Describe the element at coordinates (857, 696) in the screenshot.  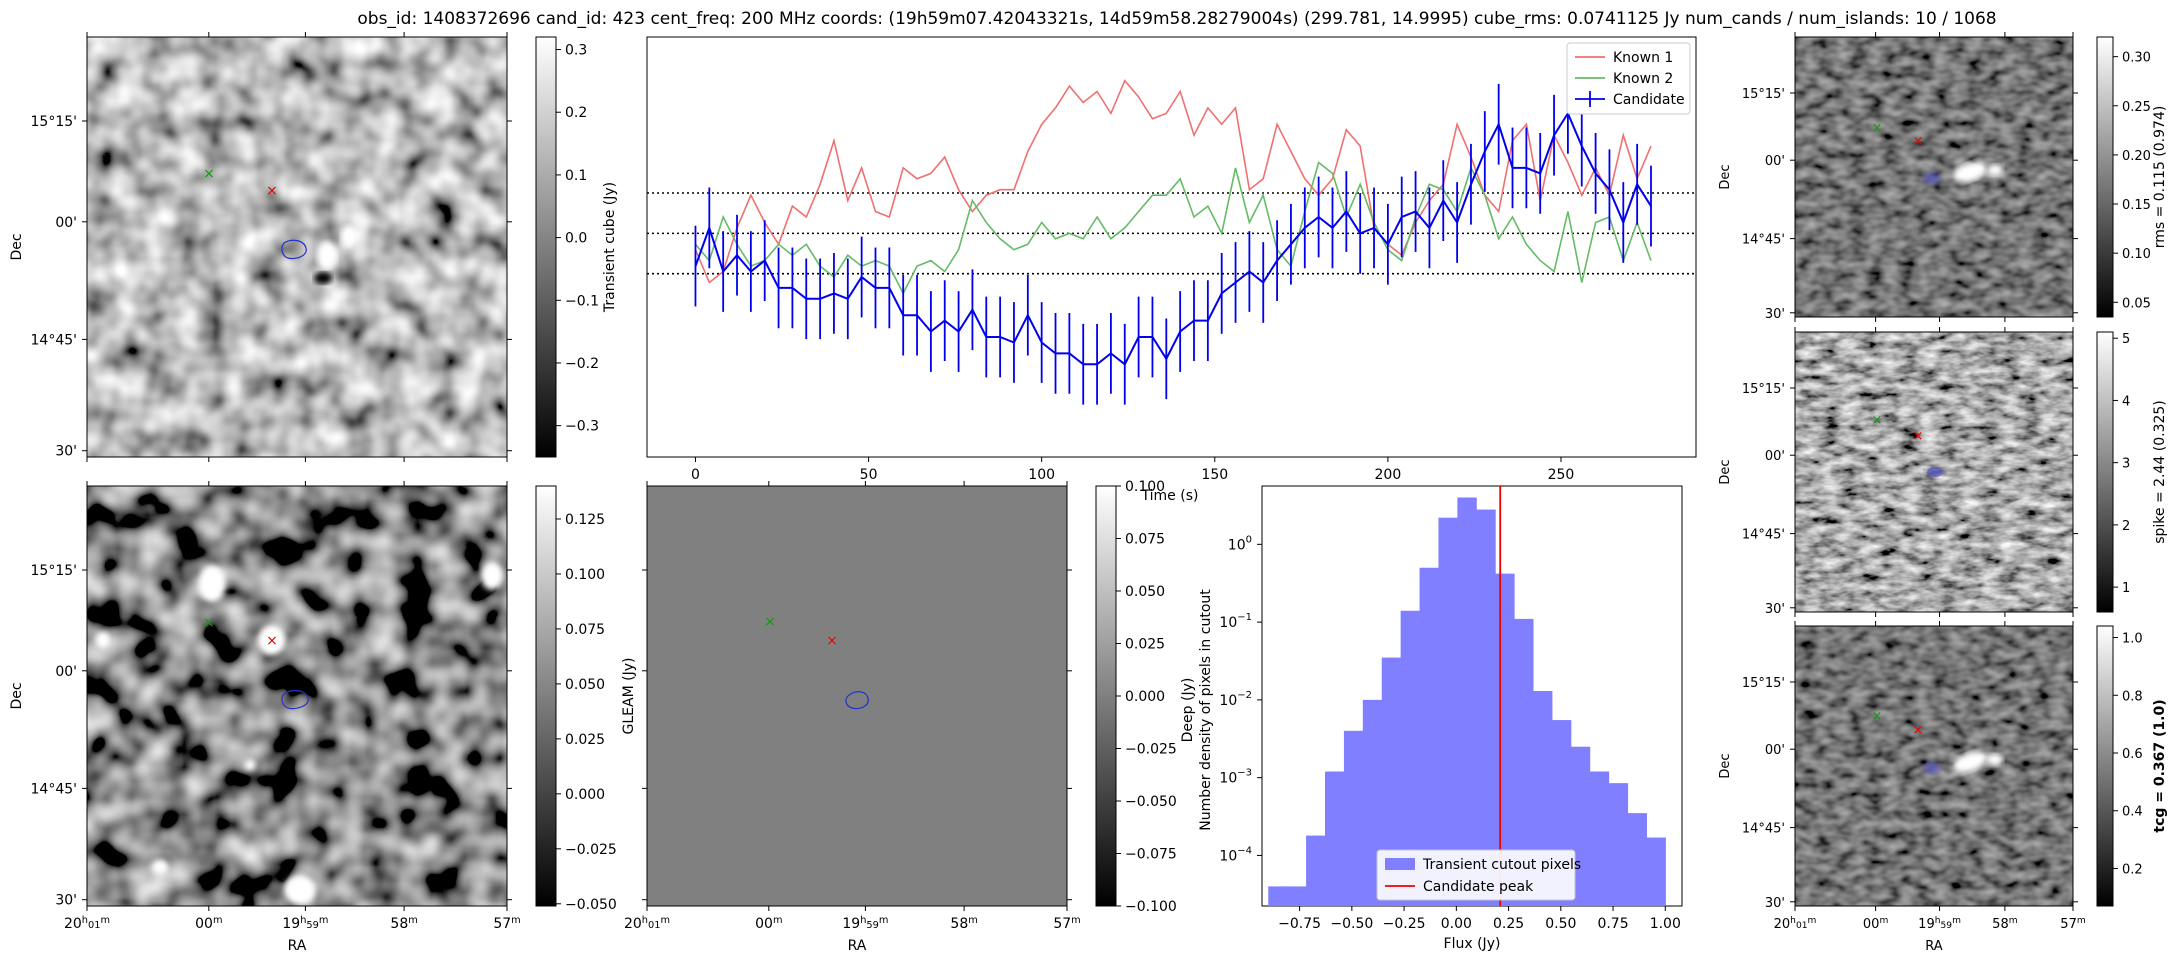
I see `gleam-image-panel: × ×` at that location.